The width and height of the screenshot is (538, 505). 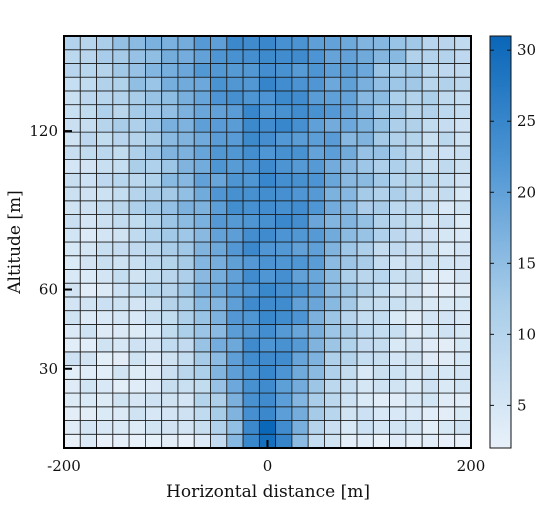 I want to click on colorbar-ticks: 5 10 15 20 25 30, so click(x=513, y=227).